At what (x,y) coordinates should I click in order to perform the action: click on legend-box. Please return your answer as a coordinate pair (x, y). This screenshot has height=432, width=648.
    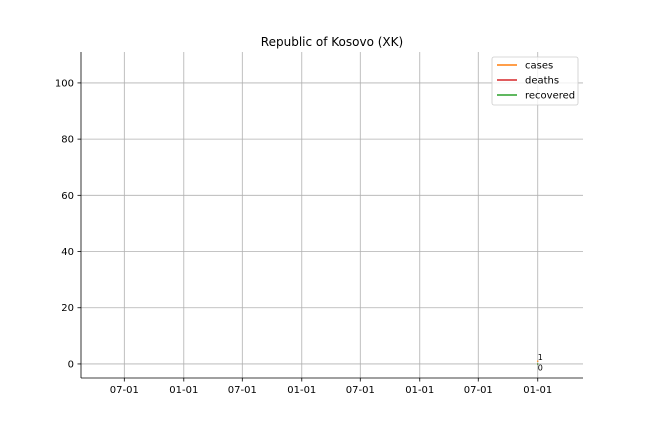
    Looking at the image, I should click on (535, 81).